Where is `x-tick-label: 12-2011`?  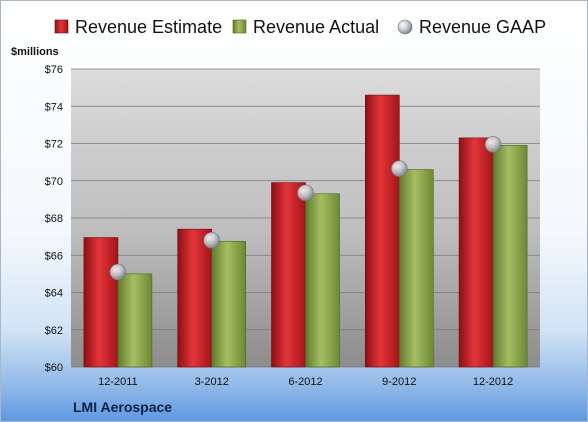 x-tick-label: 12-2011 is located at coordinates (118, 382).